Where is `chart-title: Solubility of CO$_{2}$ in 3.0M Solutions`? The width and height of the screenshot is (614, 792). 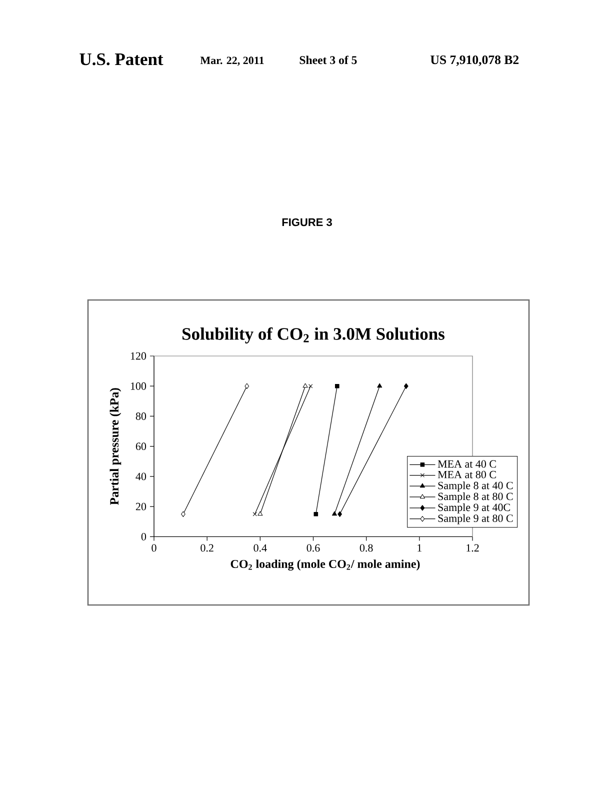 chart-title: Solubility of CO$_{2}$ in 3.0M Solutions is located at coordinates (313, 335).